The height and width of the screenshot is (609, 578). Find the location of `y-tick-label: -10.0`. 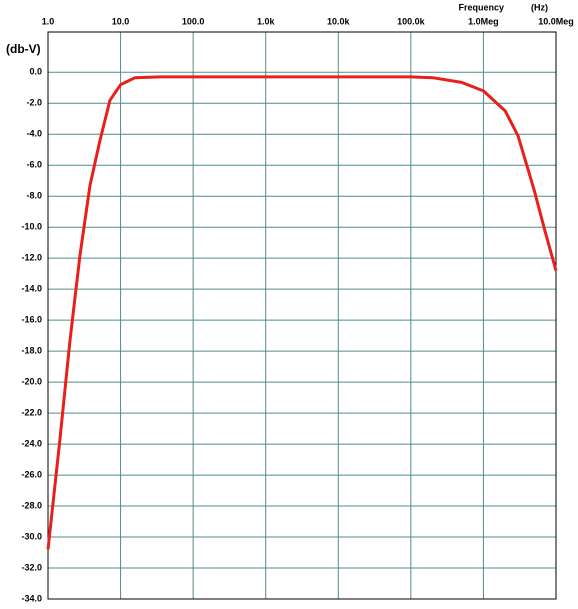

y-tick-label: -10.0 is located at coordinates (31, 227).